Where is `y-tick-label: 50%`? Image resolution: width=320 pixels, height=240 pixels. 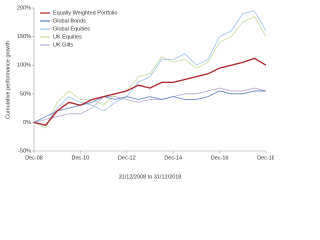 y-tick-label: 50% is located at coordinates (25, 94).